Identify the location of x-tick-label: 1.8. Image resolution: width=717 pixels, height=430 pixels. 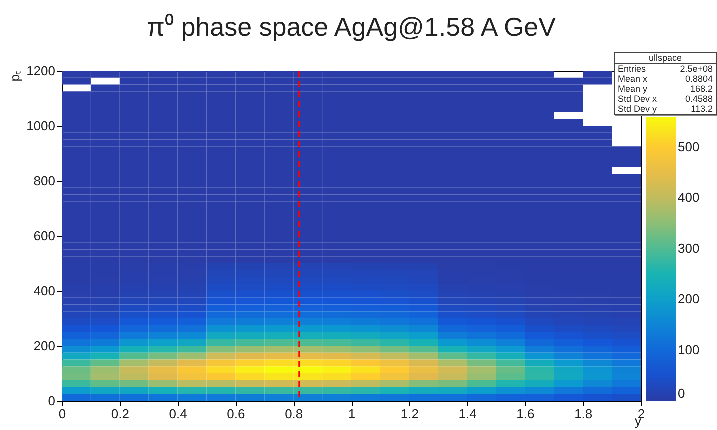
(583, 414).